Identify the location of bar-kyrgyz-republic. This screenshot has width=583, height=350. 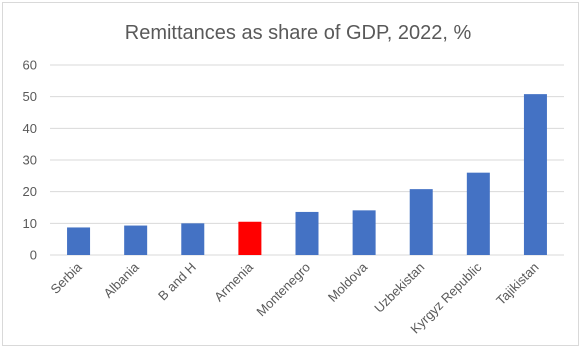
(478, 213).